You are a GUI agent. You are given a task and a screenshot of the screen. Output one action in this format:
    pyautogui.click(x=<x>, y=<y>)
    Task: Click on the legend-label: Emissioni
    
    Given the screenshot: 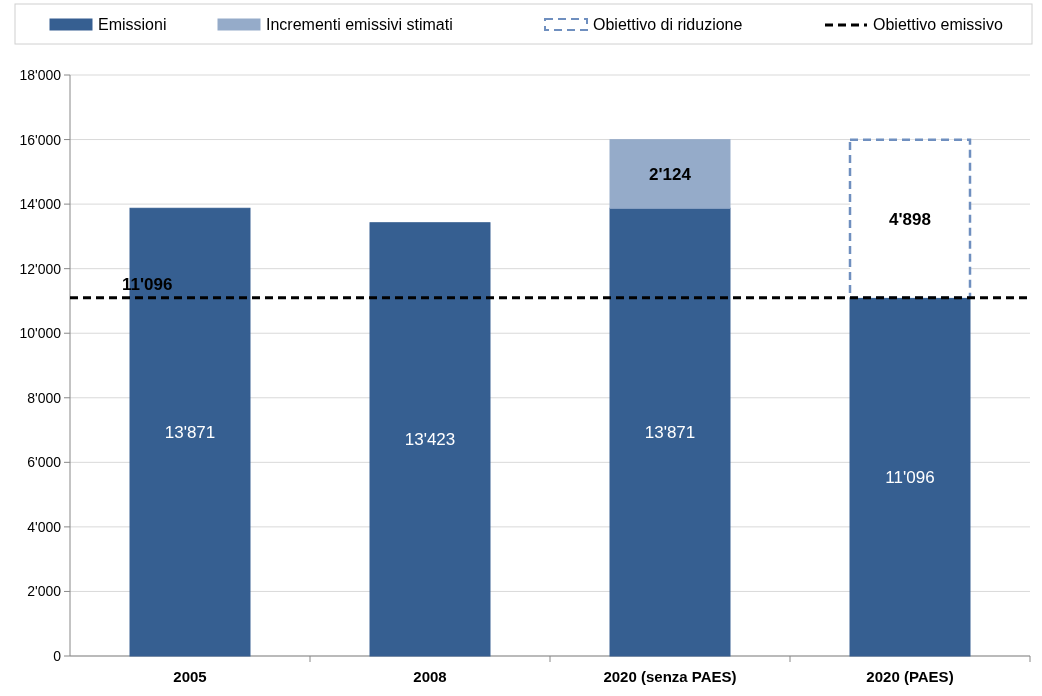 What is the action you would take?
    pyautogui.click(x=132, y=24)
    